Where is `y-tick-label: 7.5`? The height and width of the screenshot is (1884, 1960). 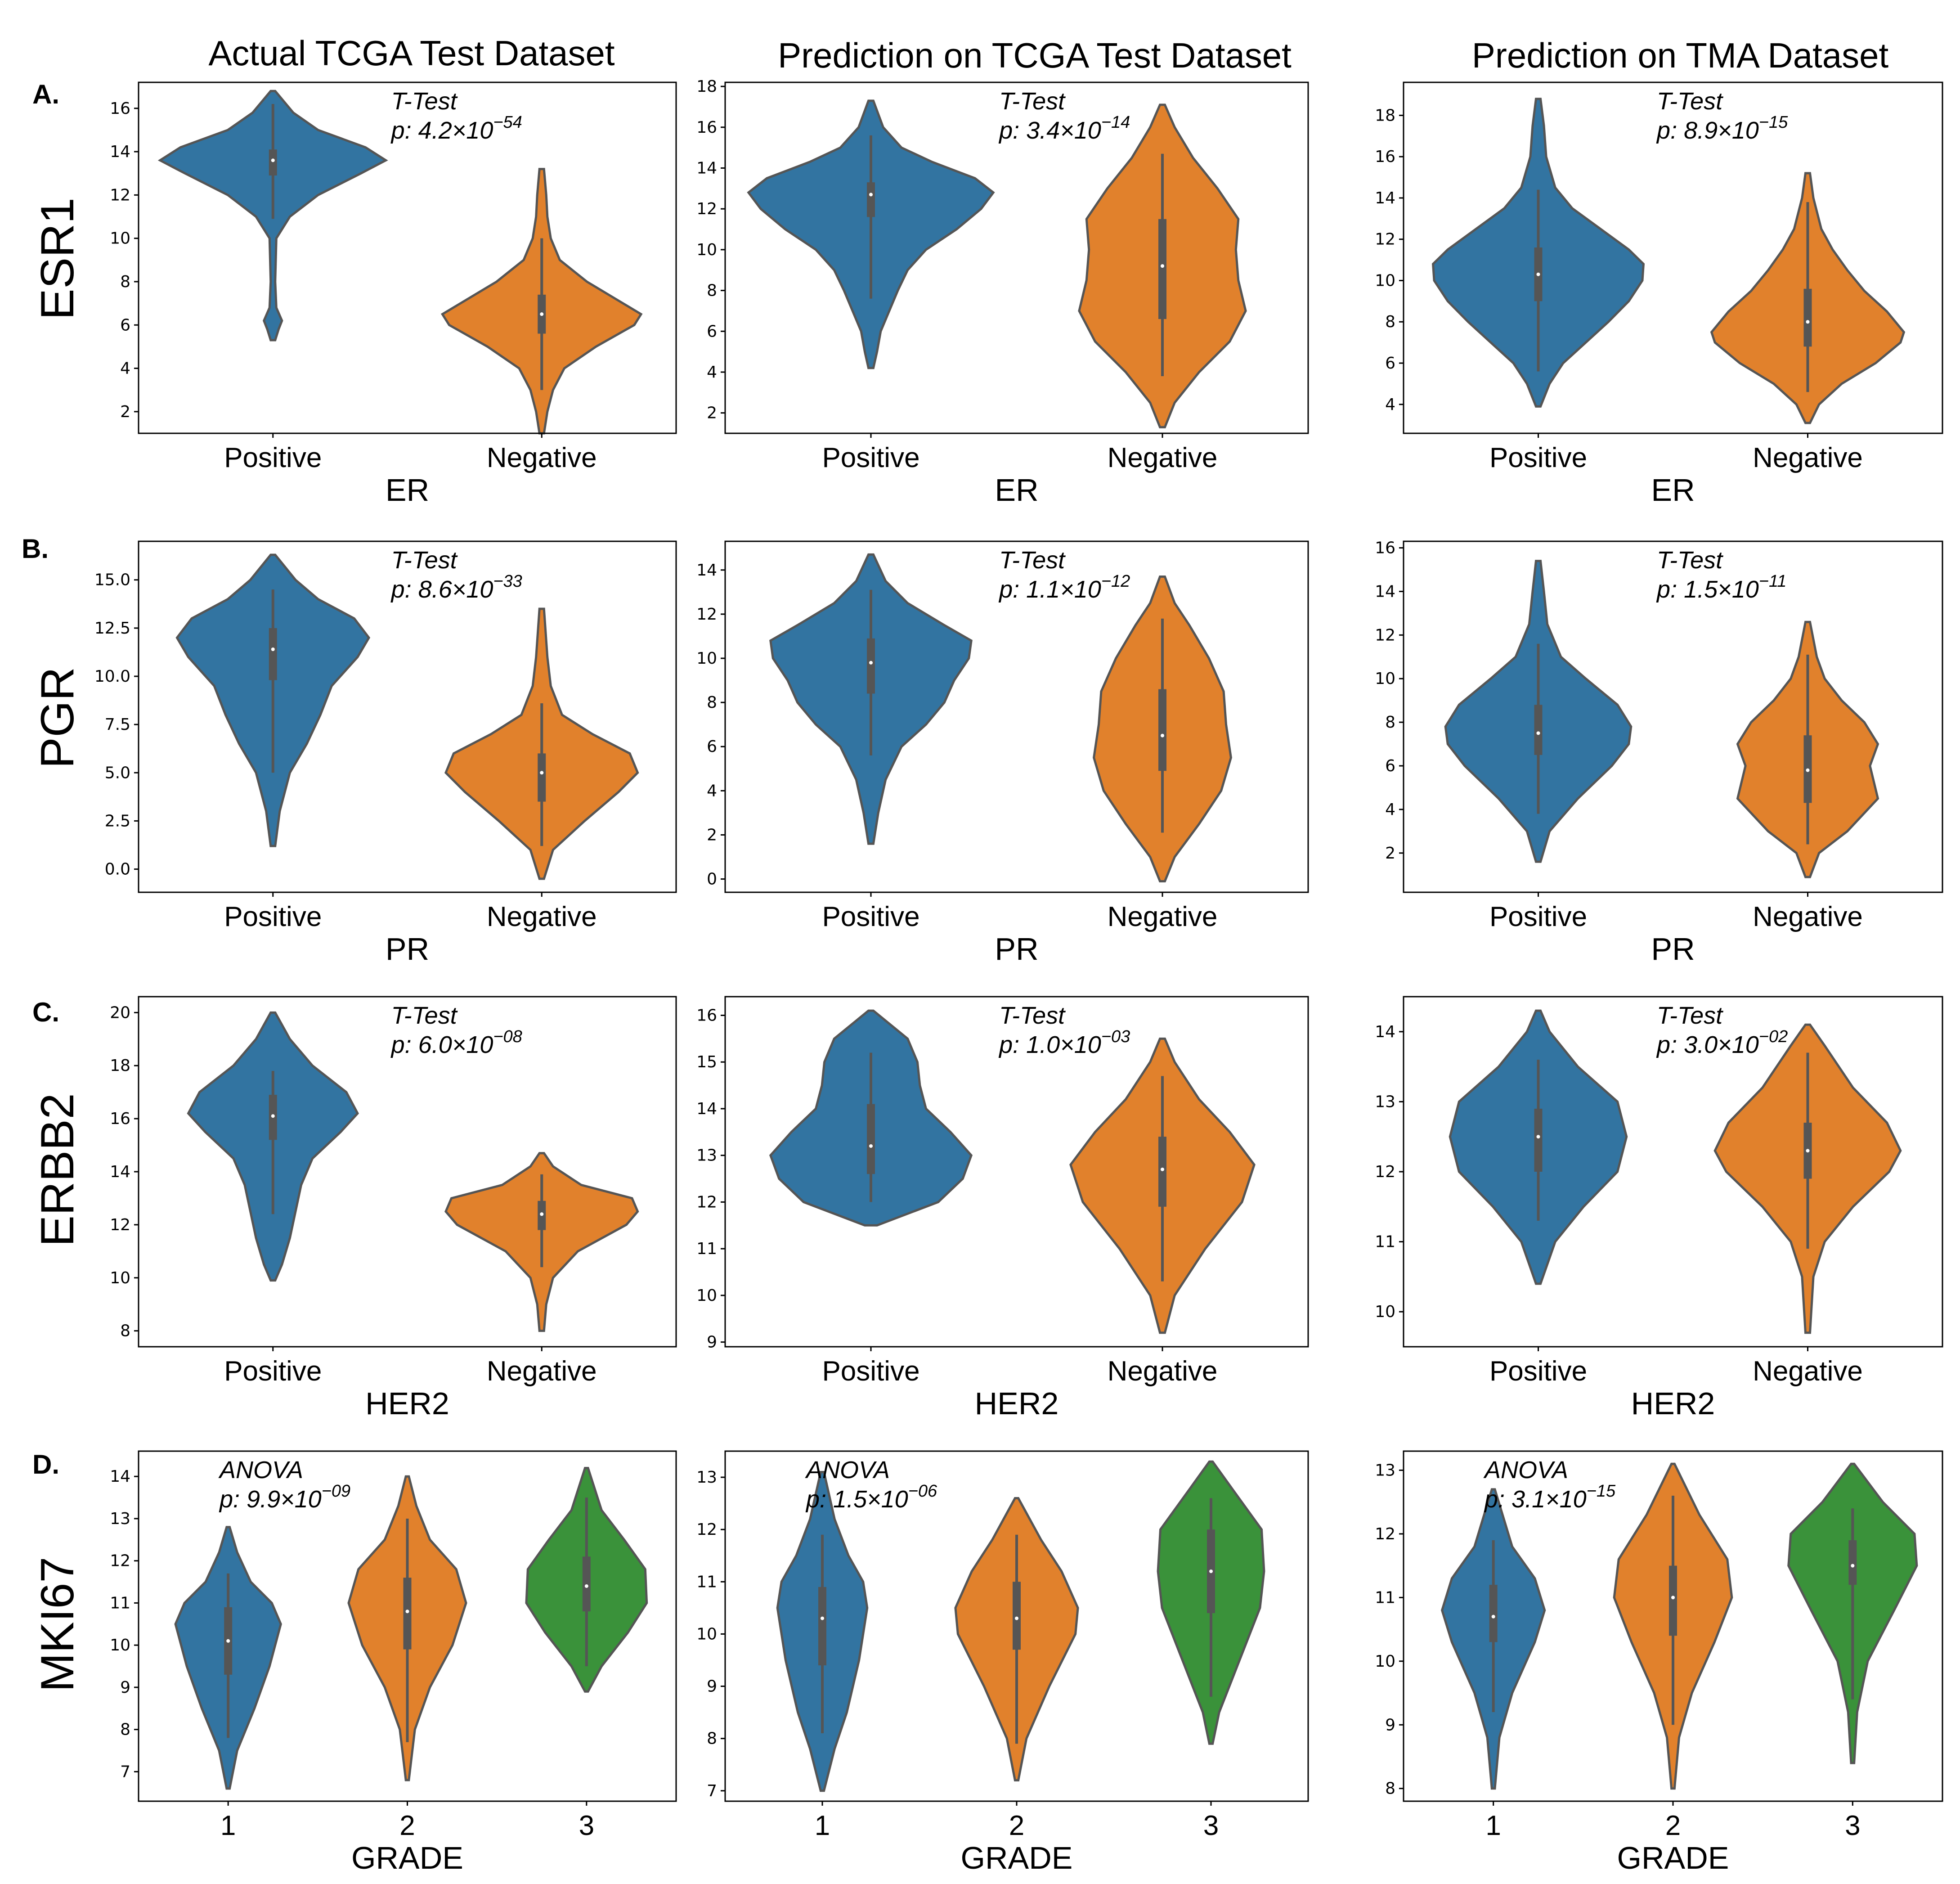
y-tick-label: 7.5 is located at coordinates (117, 724).